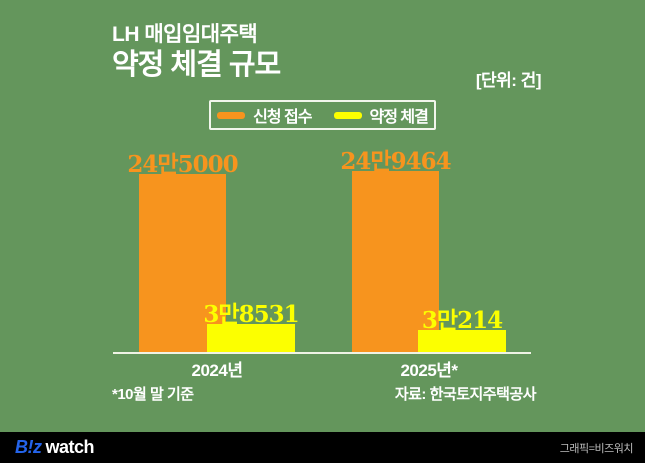 The image size is (645, 463). Describe the element at coordinates (399, 117) in the screenshot. I see `legend-label-contracts: 약정 체결` at that location.